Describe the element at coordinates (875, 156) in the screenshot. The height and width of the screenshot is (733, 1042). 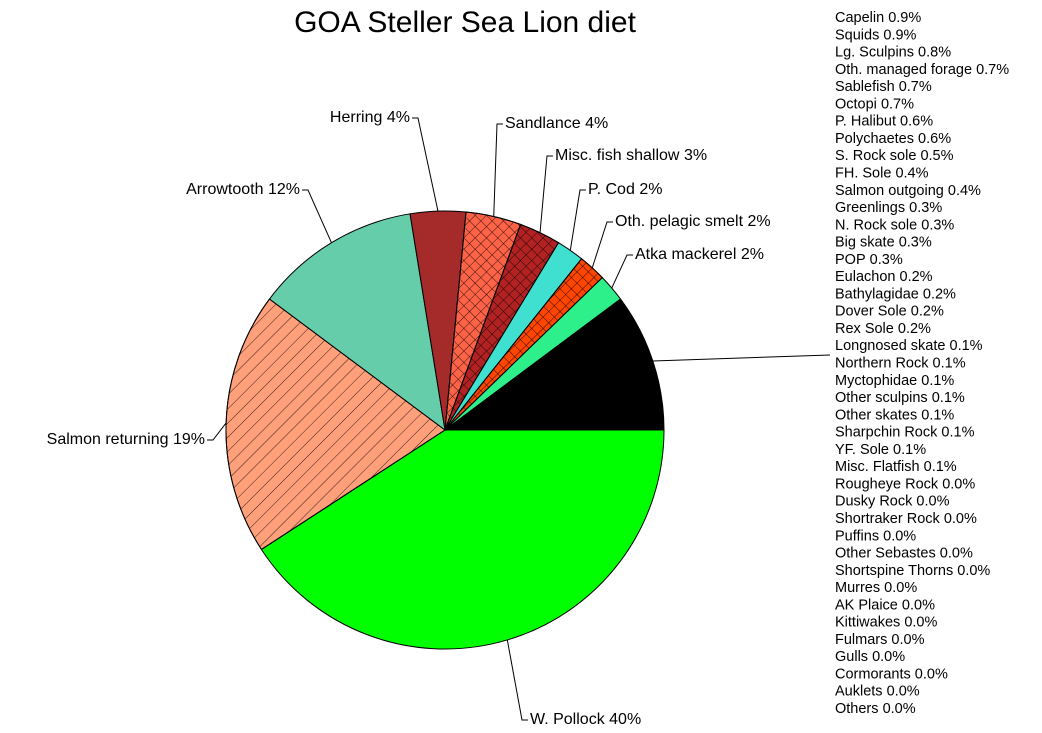
I see `label-name: S. Rock sole` at that location.